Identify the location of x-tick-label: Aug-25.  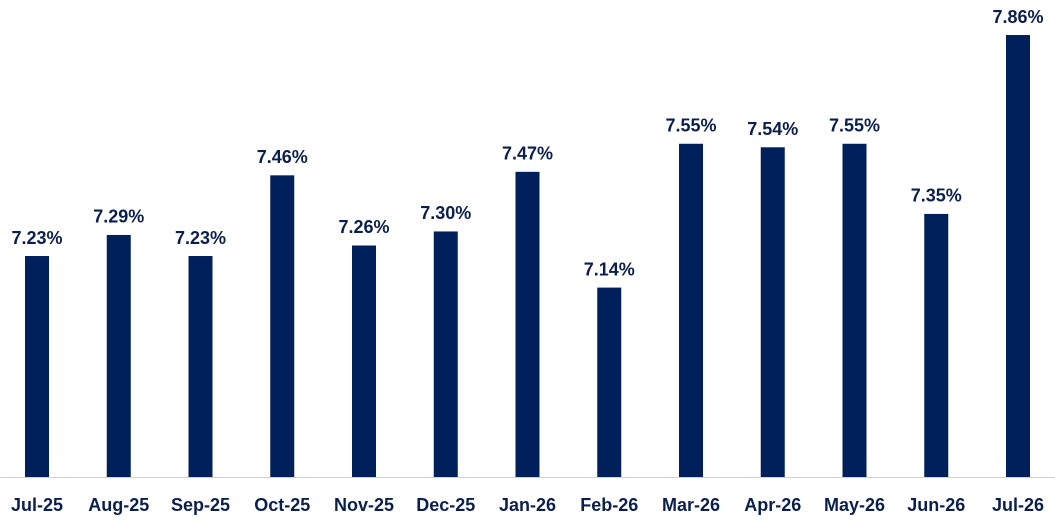
(118, 505).